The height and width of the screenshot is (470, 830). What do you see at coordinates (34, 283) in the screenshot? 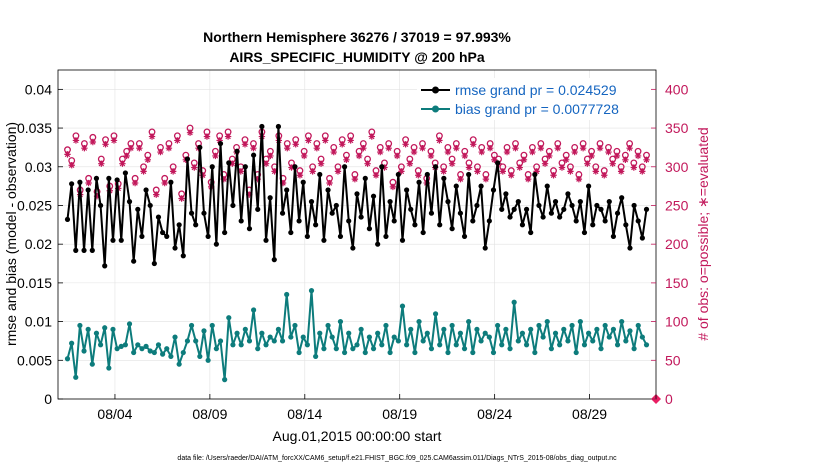
I see `y-tick-label: 0.015` at bounding box center [34, 283].